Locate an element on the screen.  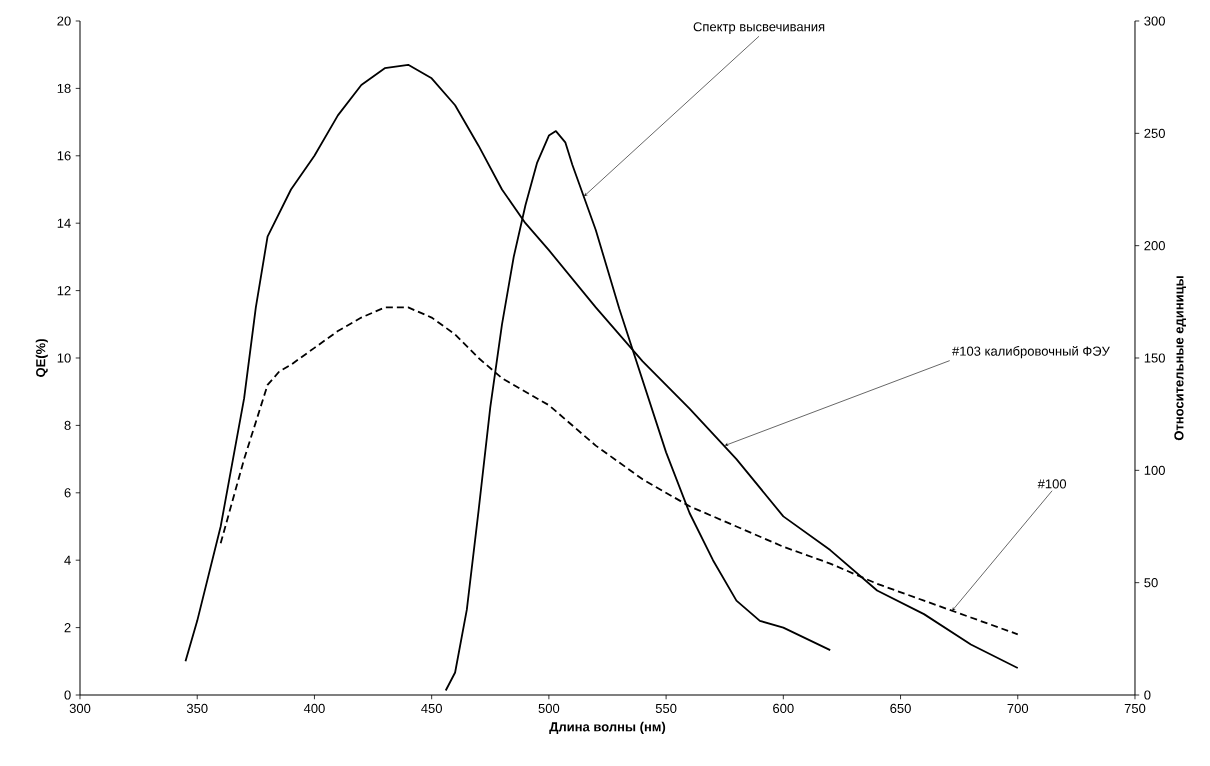
y2-tick-label: 50 is located at coordinates (1151, 583).